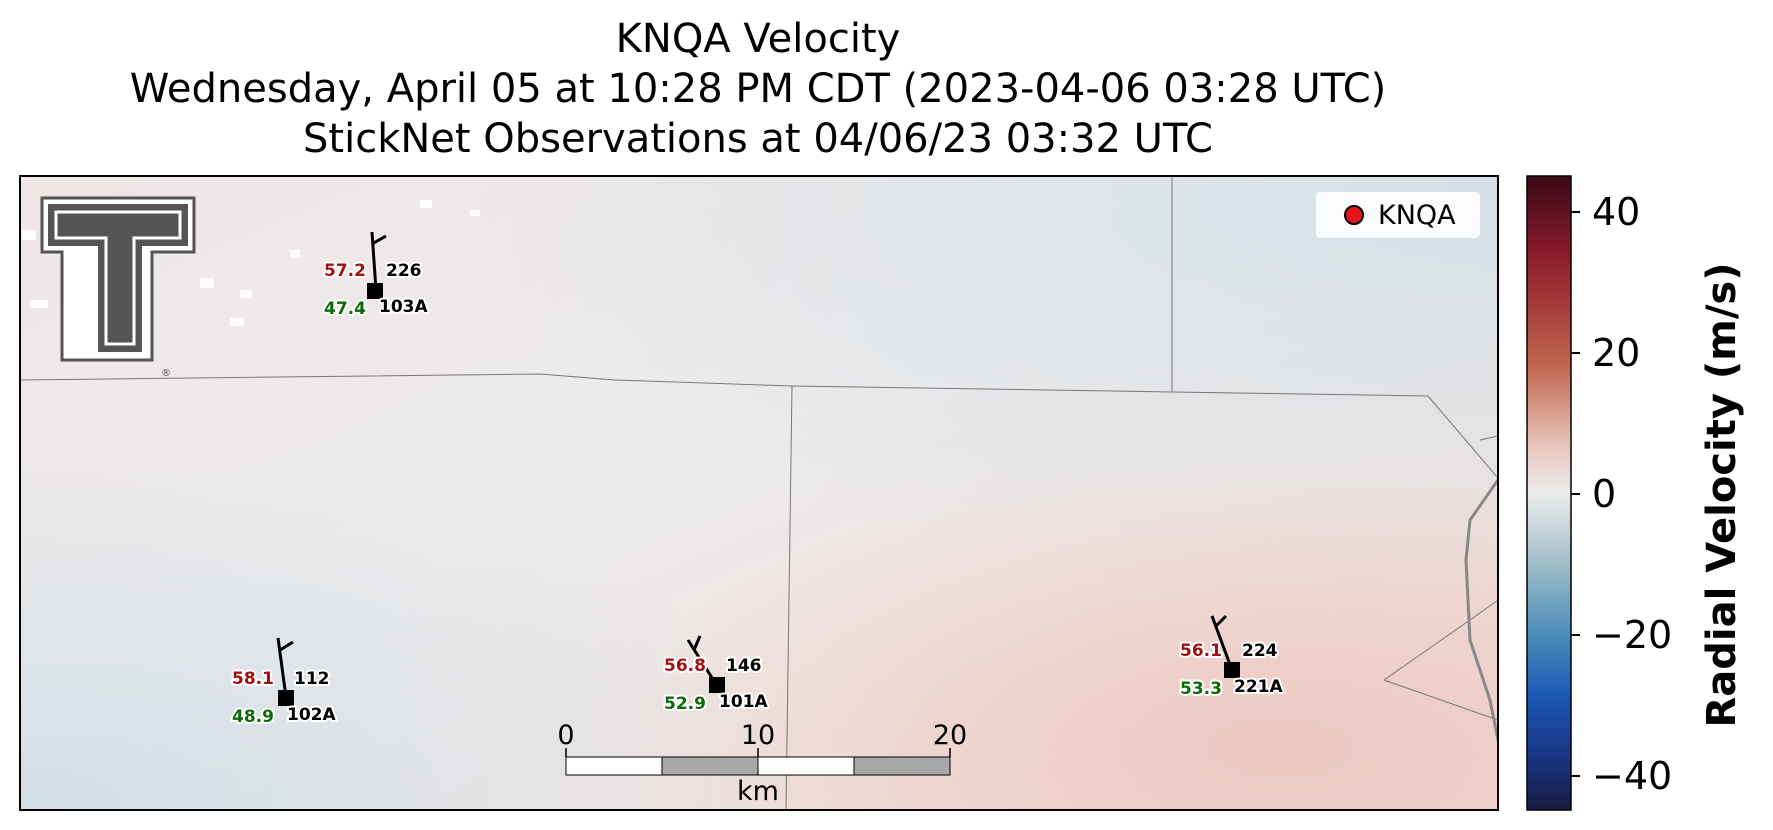 This screenshot has width=1773, height=830. I want to click on university-logo: ®, so click(118, 287).